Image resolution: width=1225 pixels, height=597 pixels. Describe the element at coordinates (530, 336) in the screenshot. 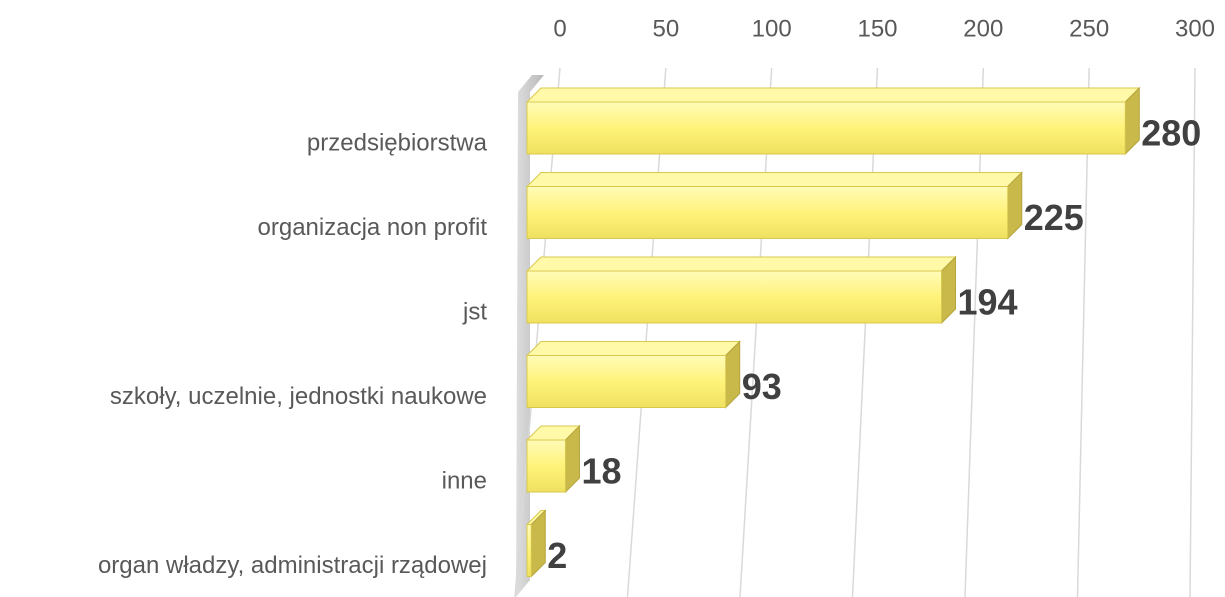

I see `side-wall` at that location.